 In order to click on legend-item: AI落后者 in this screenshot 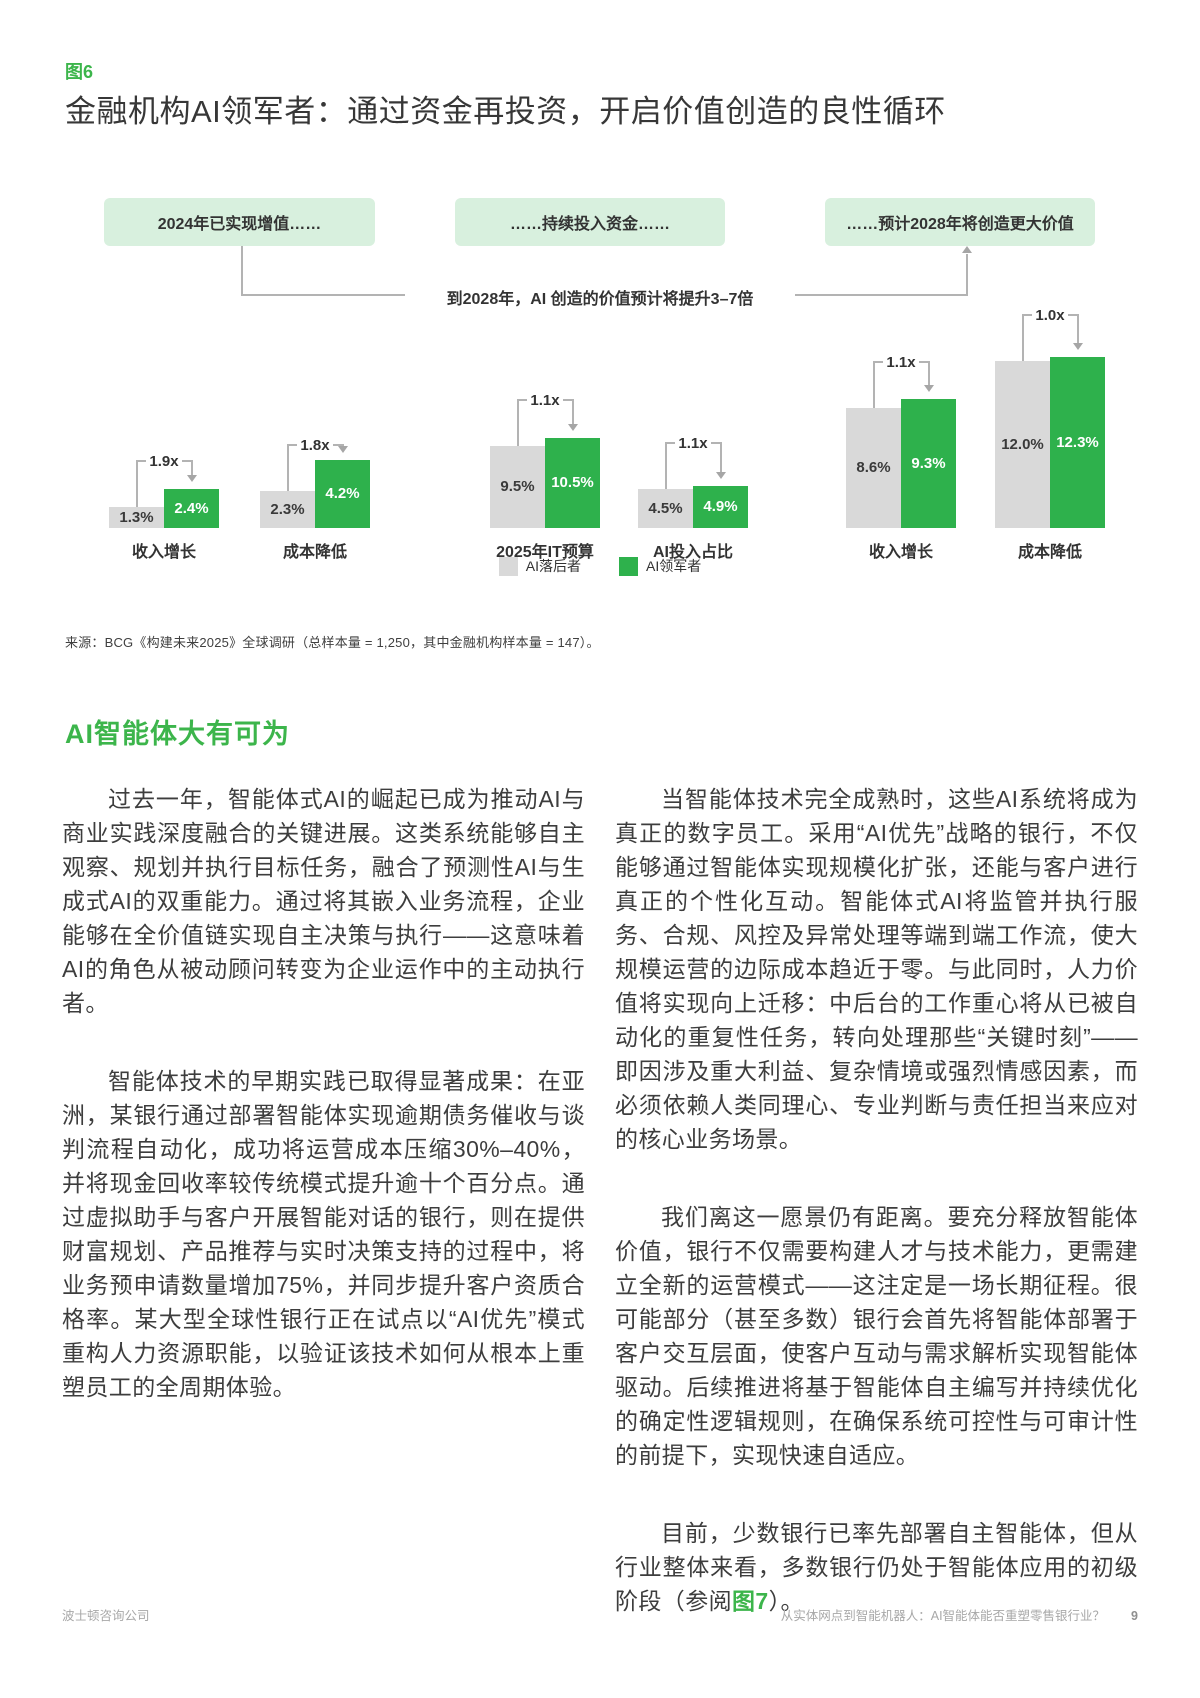, I will do `click(539, 566)`.